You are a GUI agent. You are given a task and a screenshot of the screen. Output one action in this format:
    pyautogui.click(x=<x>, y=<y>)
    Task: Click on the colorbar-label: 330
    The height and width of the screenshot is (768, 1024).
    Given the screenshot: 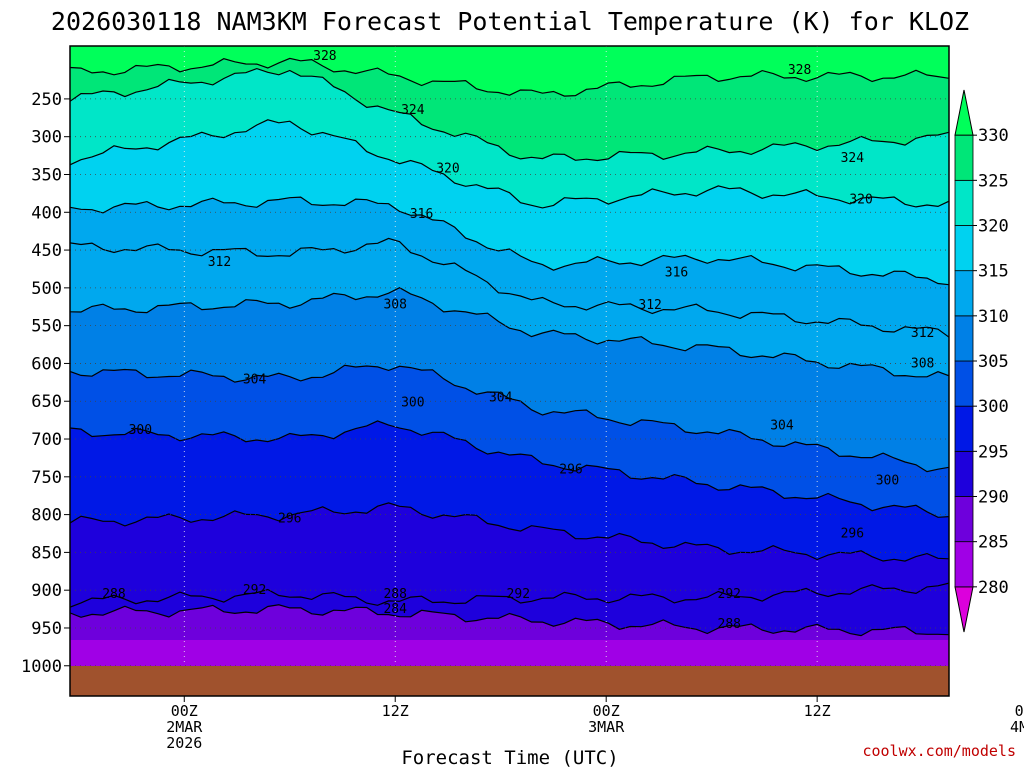 What is the action you would take?
    pyautogui.click(x=993, y=136)
    